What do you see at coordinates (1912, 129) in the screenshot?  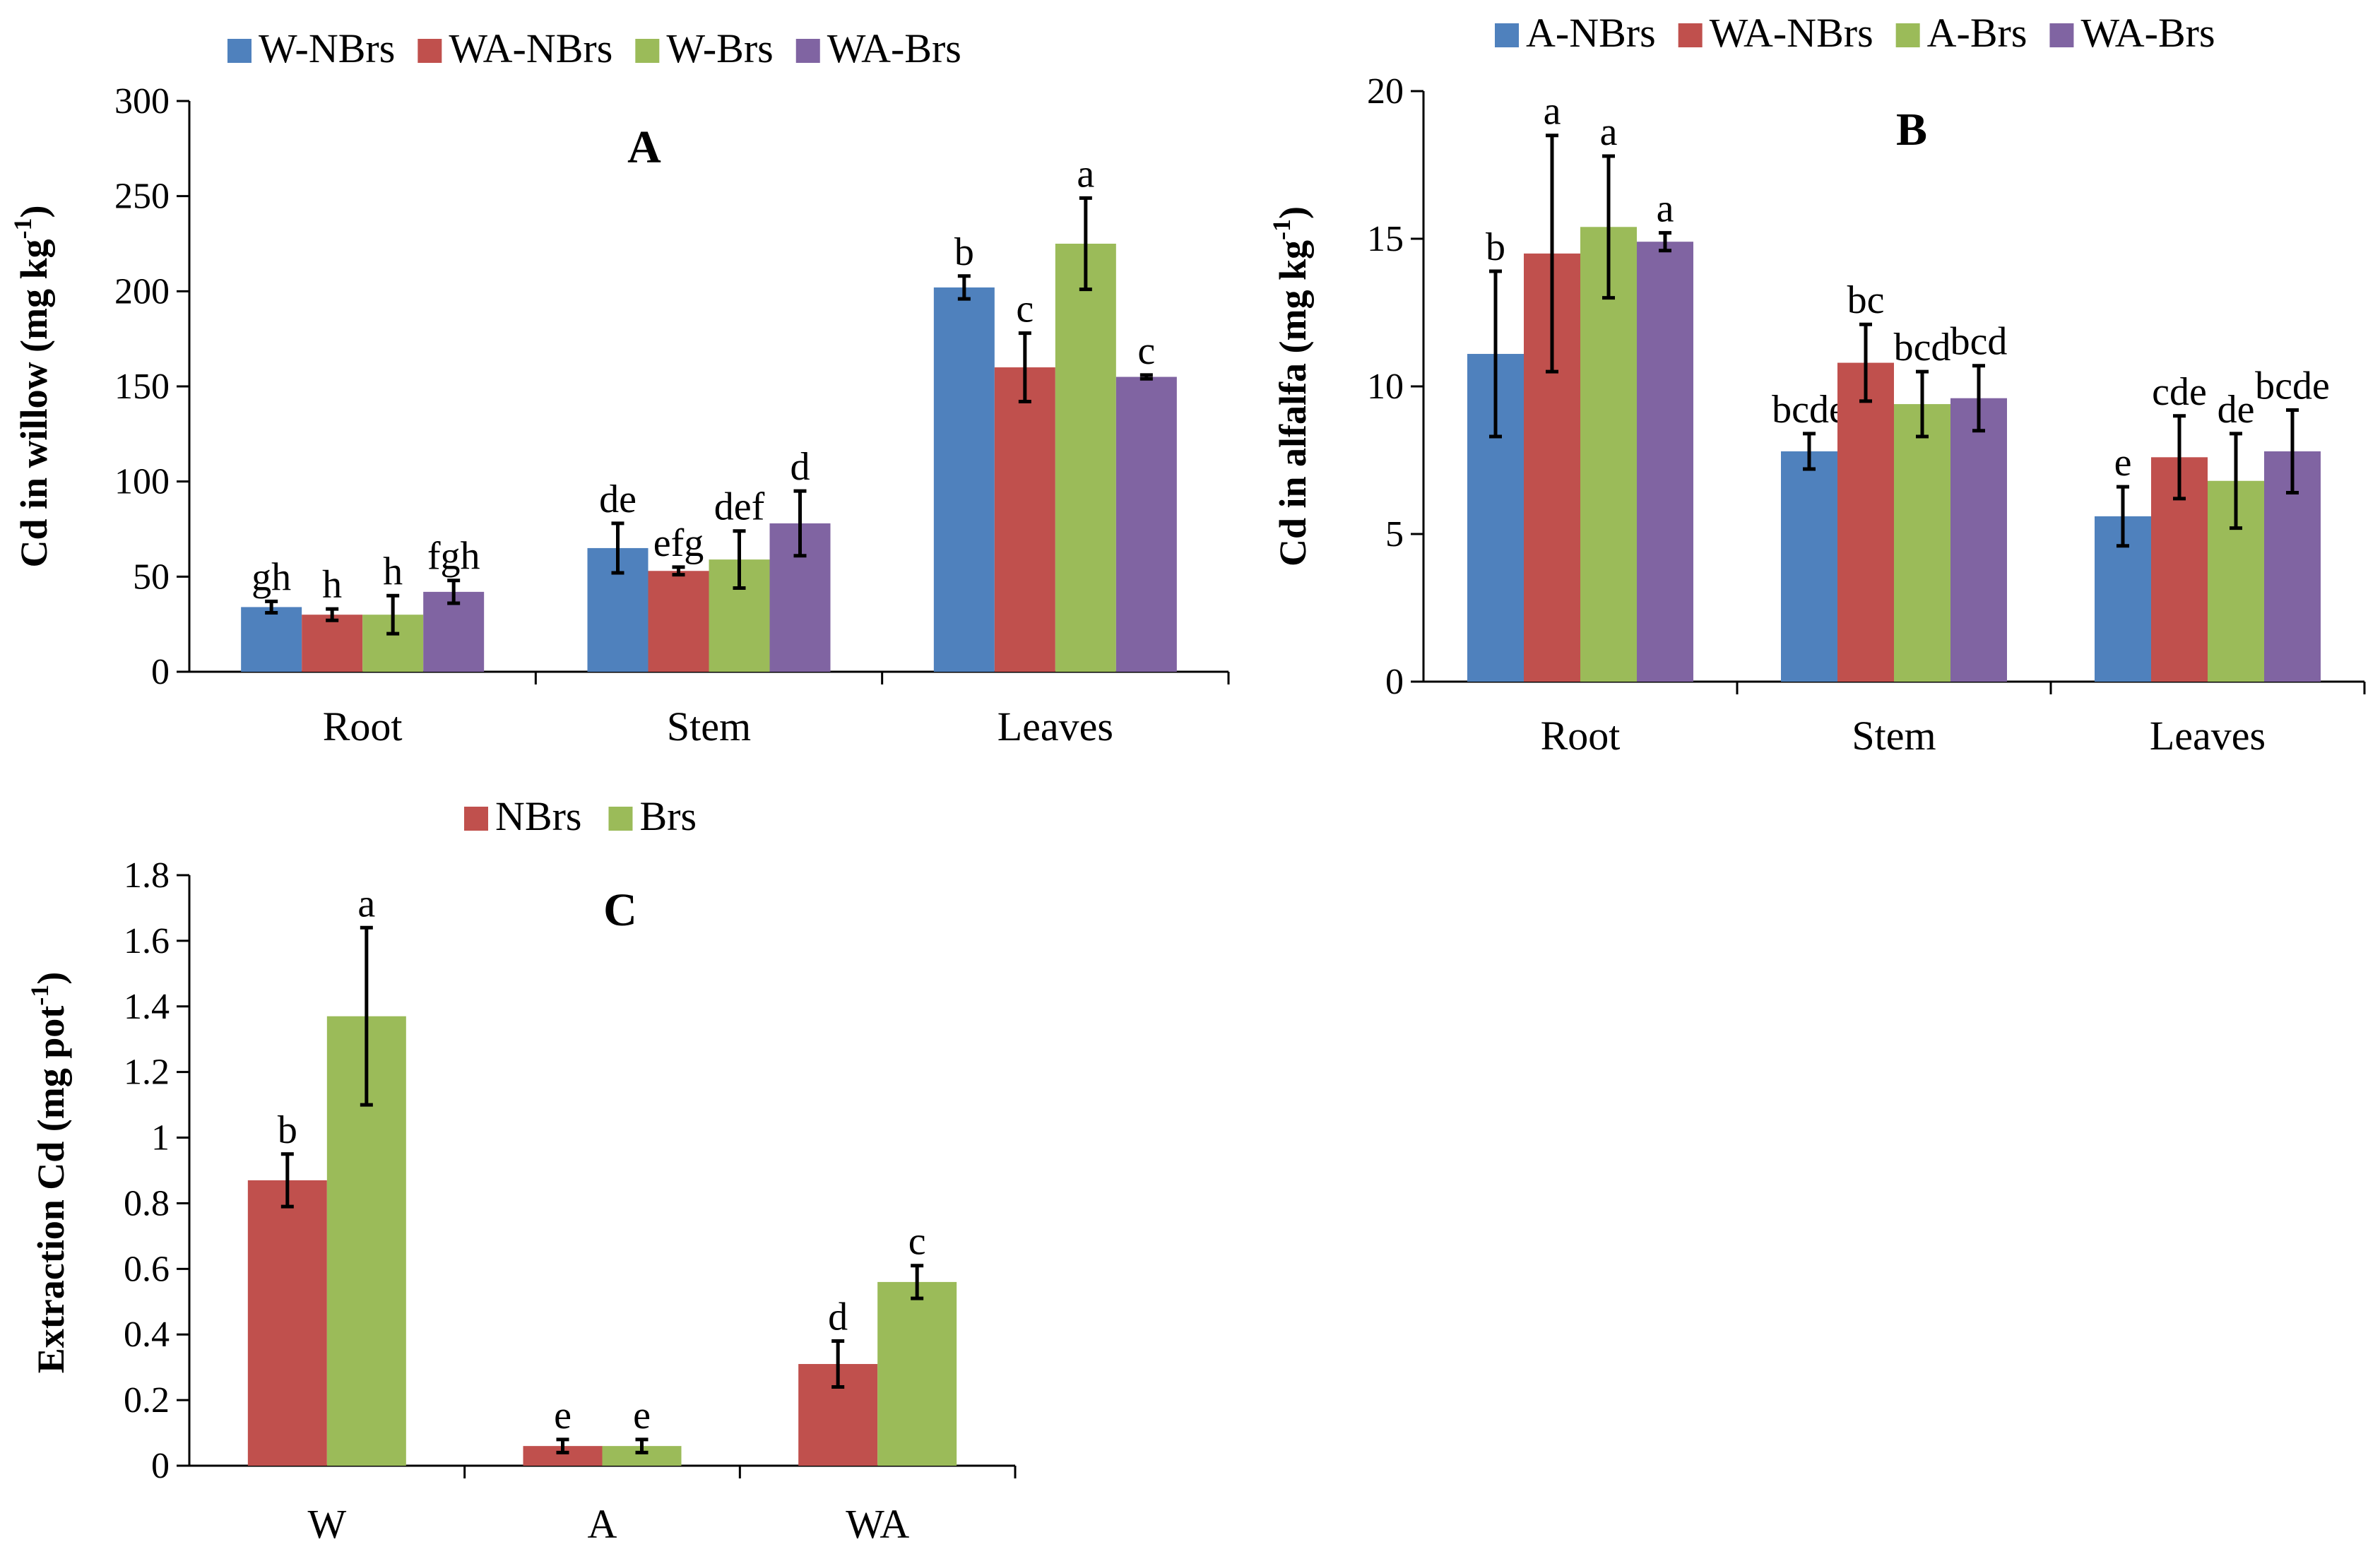 I see `panel-b-title: B` at bounding box center [1912, 129].